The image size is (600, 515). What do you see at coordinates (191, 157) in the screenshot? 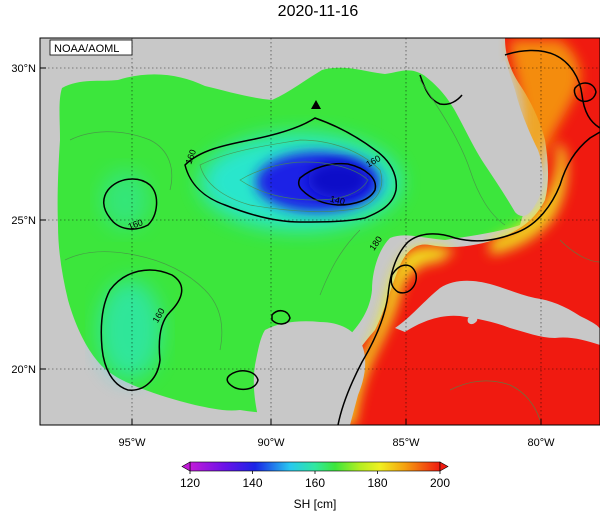
I see `contour-label-160-a: 160` at bounding box center [191, 157].